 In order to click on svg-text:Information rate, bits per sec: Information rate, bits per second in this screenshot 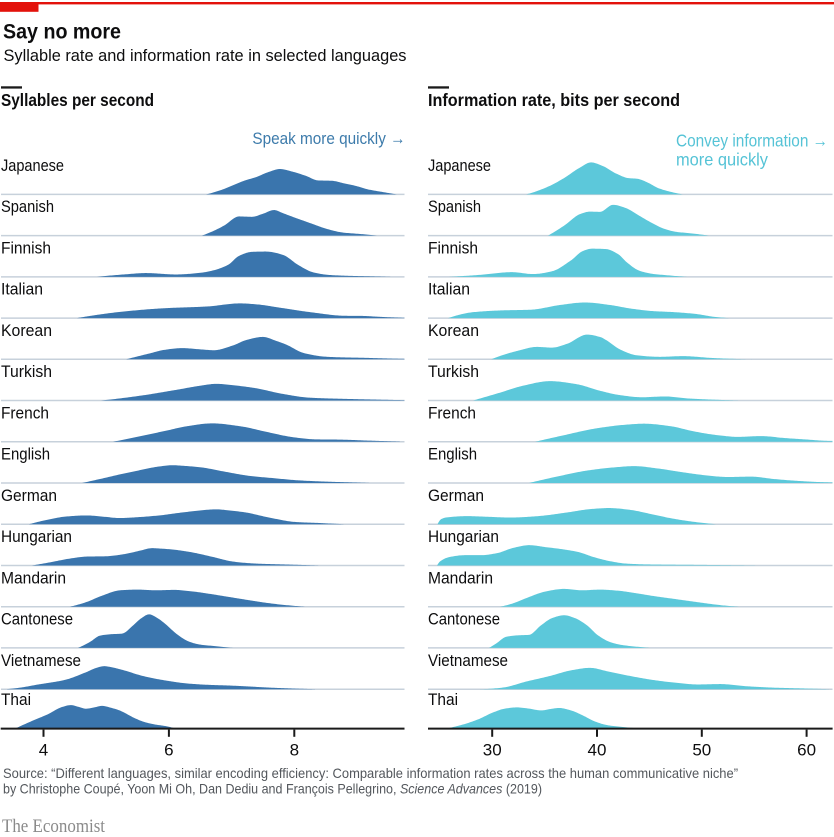, I will do `click(554, 100)`.